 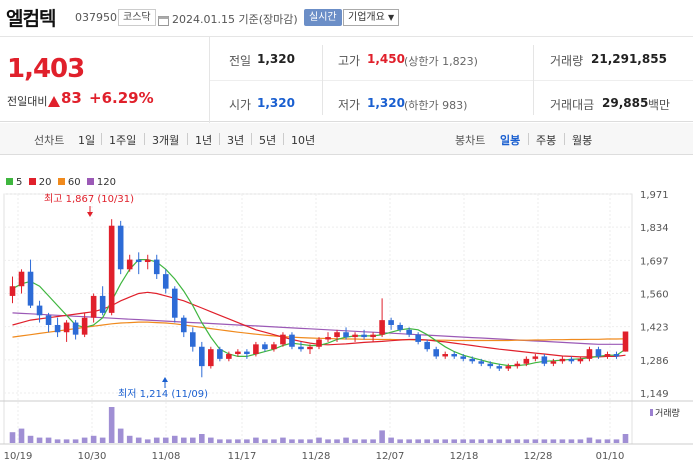 What do you see at coordinates (87, 140) in the screenshot?
I see `tab-1d: 1일` at bounding box center [87, 140].